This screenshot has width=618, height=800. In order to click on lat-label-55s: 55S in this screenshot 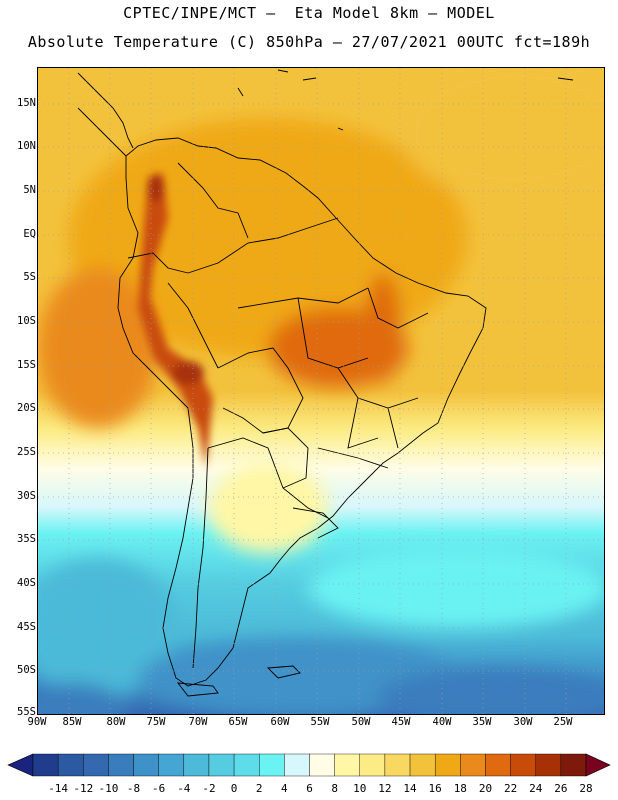, I will do `click(26, 712)`.